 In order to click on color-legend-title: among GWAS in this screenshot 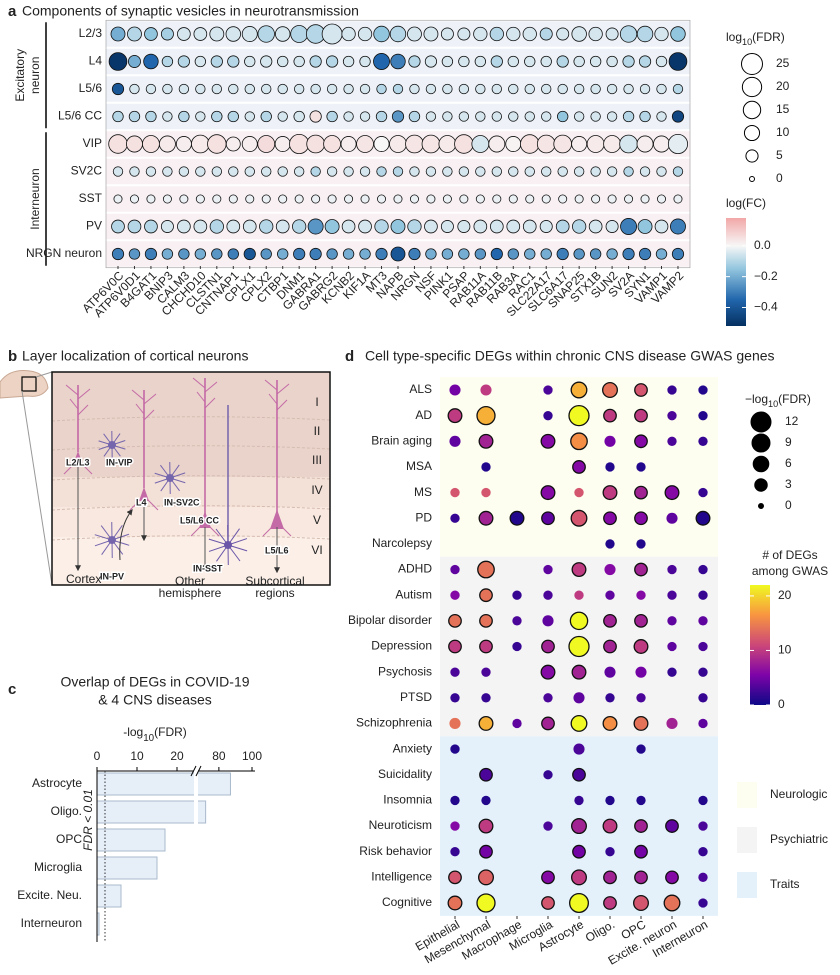, I will do `click(790, 571)`.